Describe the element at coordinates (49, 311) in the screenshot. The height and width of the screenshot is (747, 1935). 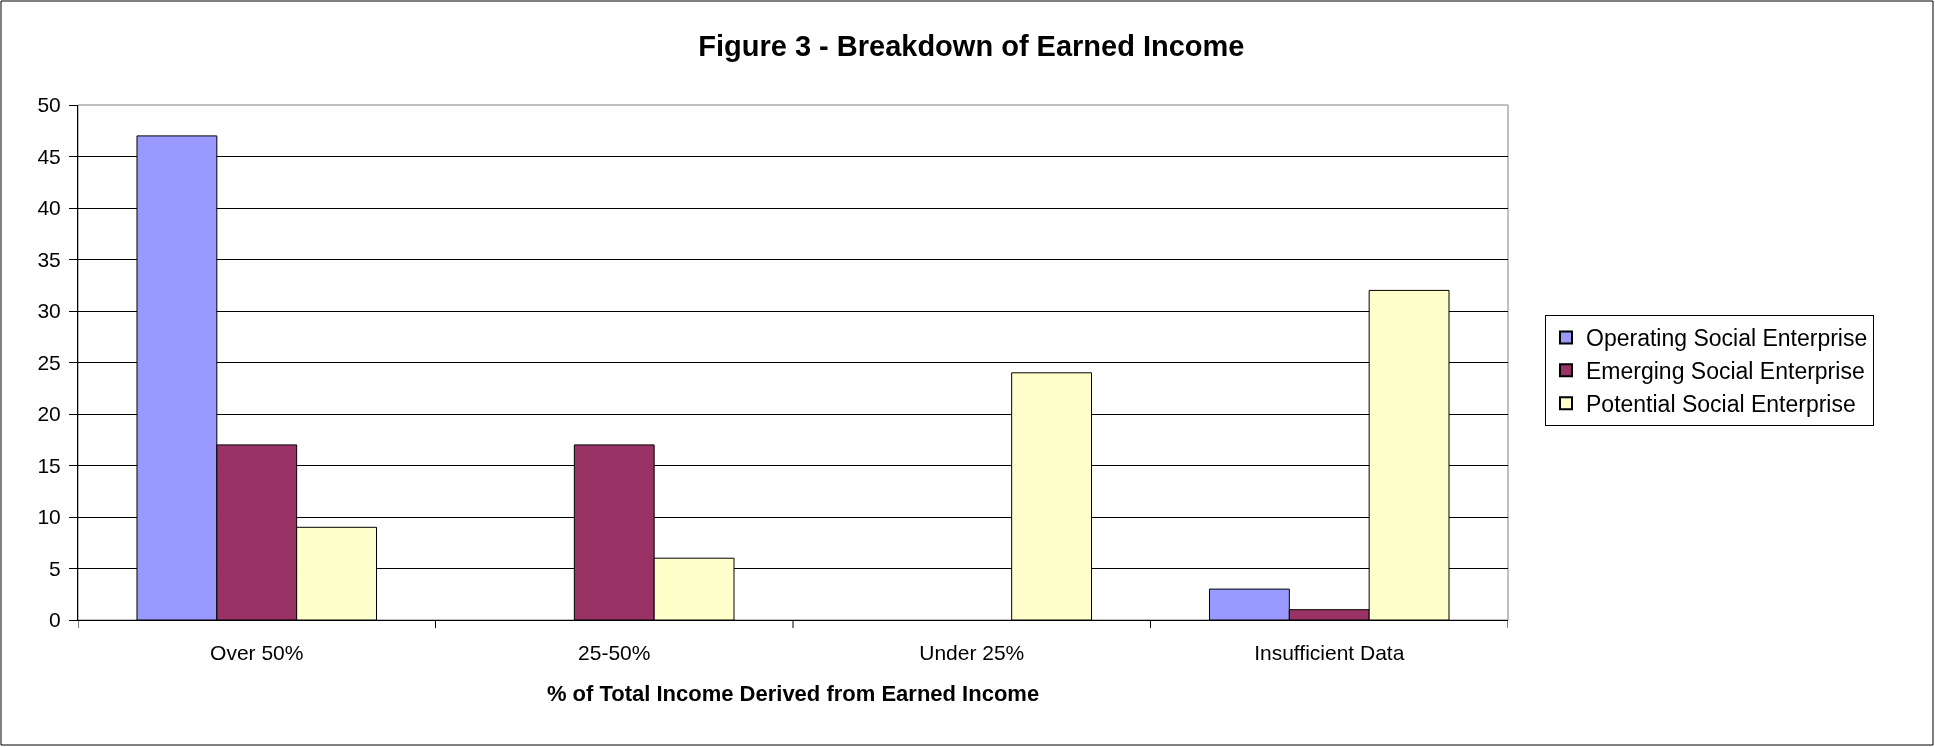
I see `y-tick-label: 30` at that location.